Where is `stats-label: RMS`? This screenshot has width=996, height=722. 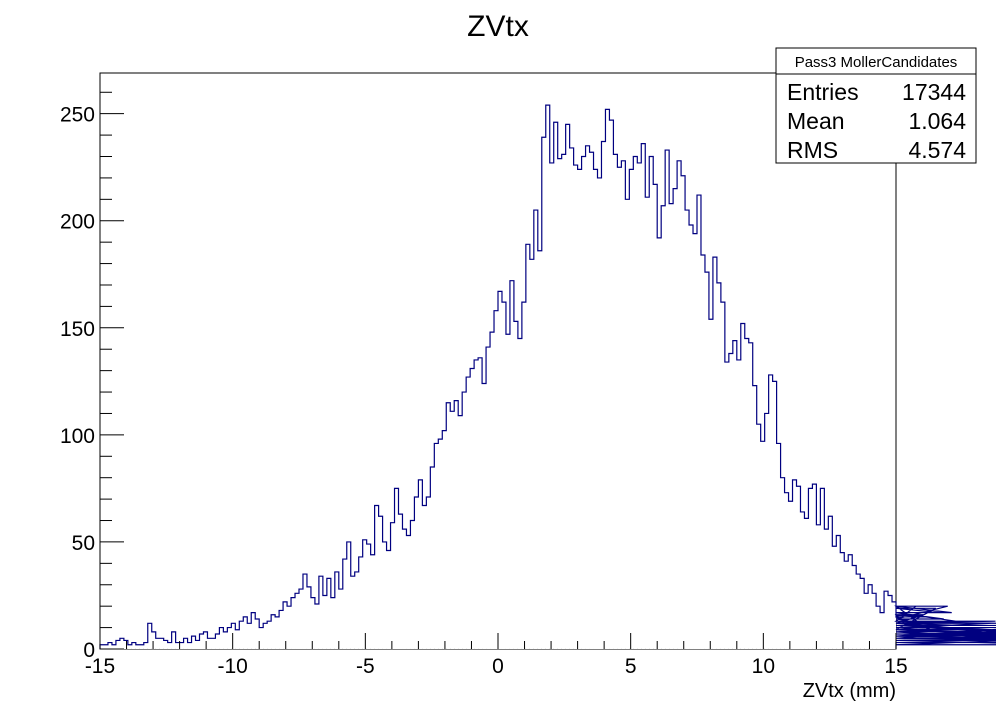 stats-label: RMS is located at coordinates (812, 150).